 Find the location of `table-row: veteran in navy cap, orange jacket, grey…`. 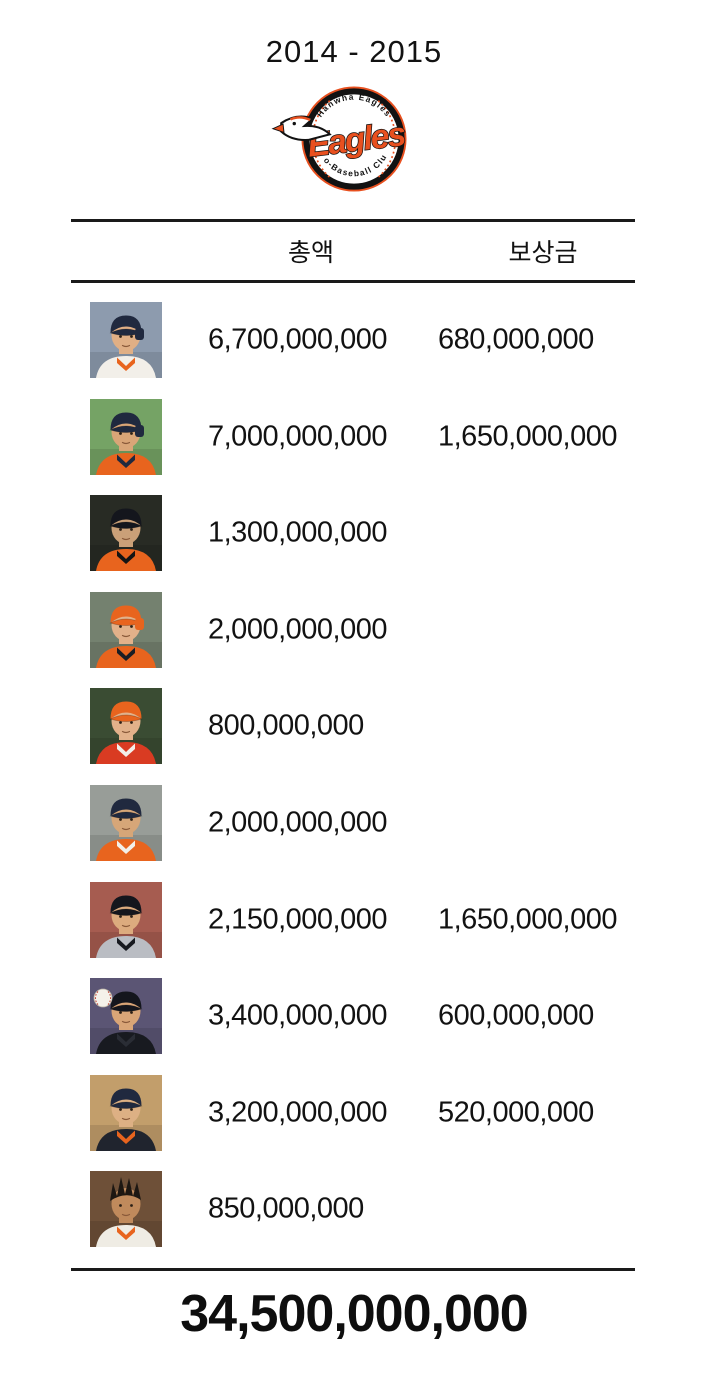

table-row: veteran in navy cap, orange jacket, grey… is located at coordinates (353, 823).